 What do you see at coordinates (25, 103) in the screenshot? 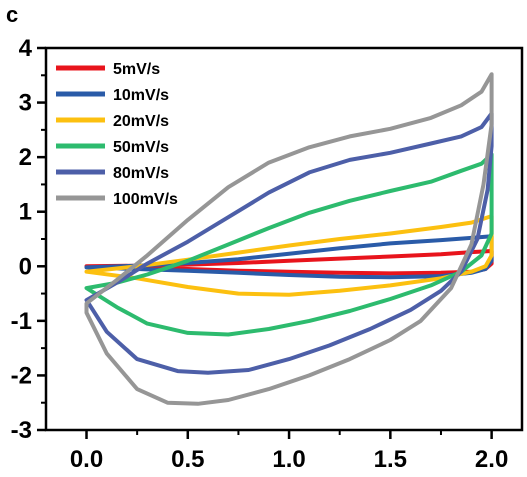
I see `y-tick-label-6: 3` at bounding box center [25, 103].